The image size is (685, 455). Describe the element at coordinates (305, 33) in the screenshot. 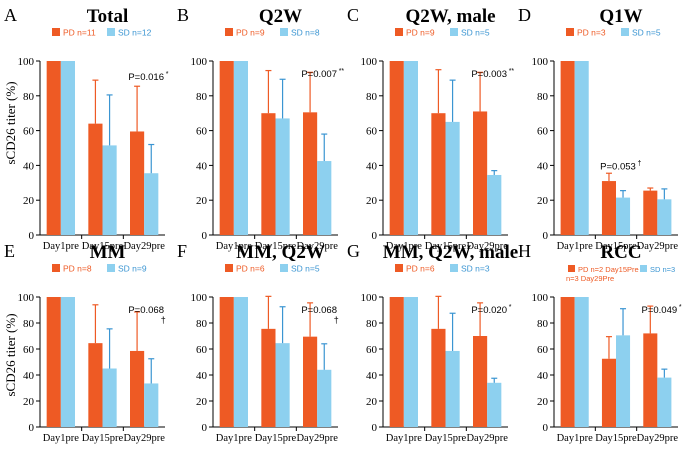

I see `legend-label-sd: SD n=8` at that location.